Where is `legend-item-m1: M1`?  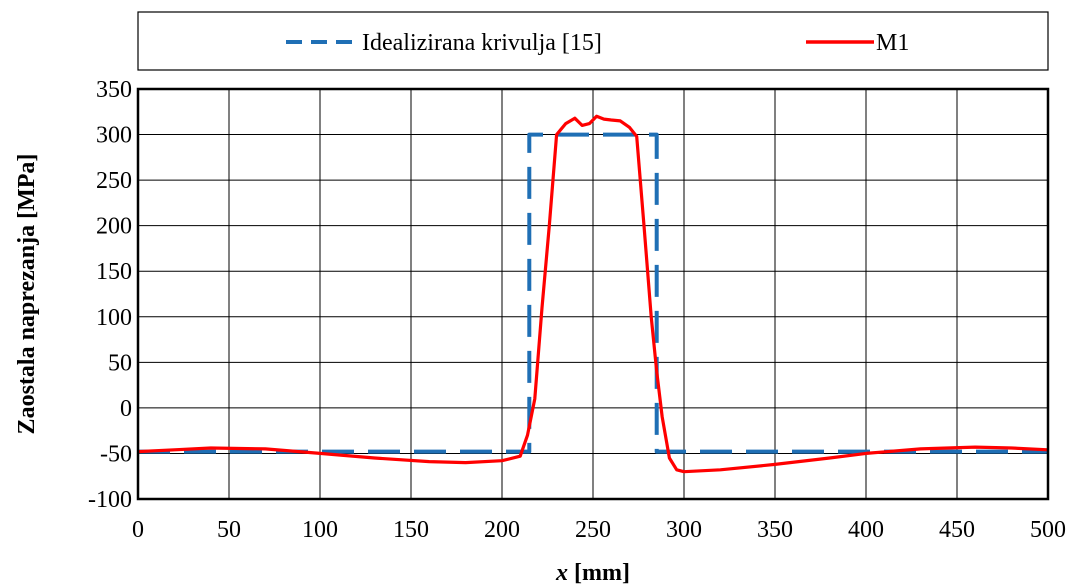 legend-item-m1: M1 is located at coordinates (857, 43).